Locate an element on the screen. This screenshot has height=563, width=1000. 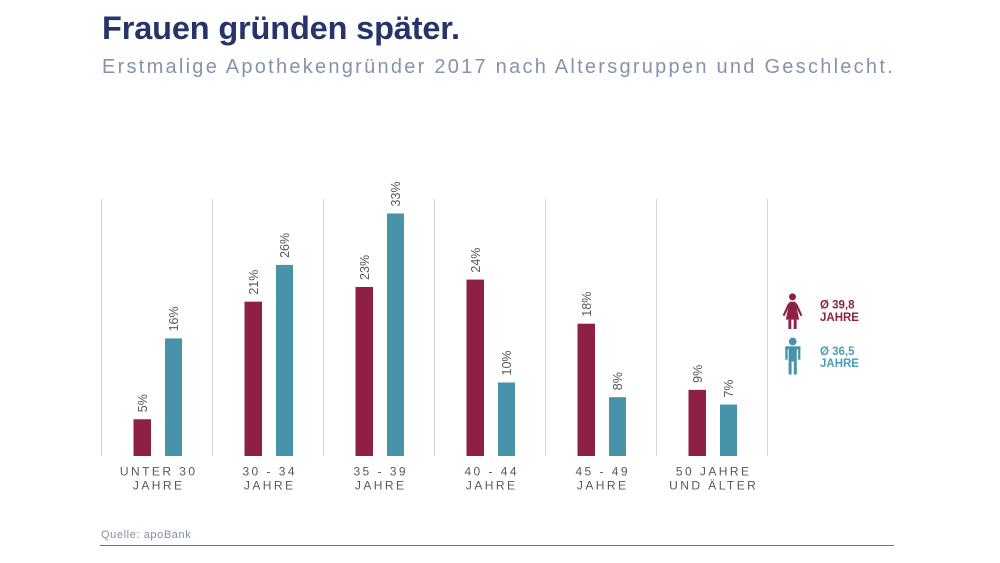
svg-text: UNTER 30 is located at coordinates (159, 471).